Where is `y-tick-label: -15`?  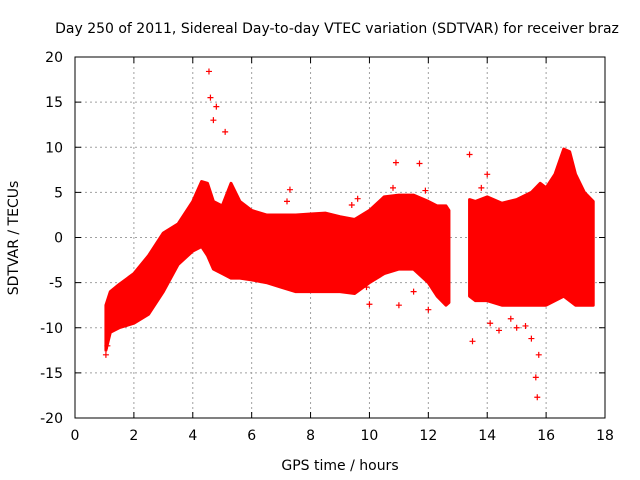
y-tick-label: -15 is located at coordinates (51, 374).